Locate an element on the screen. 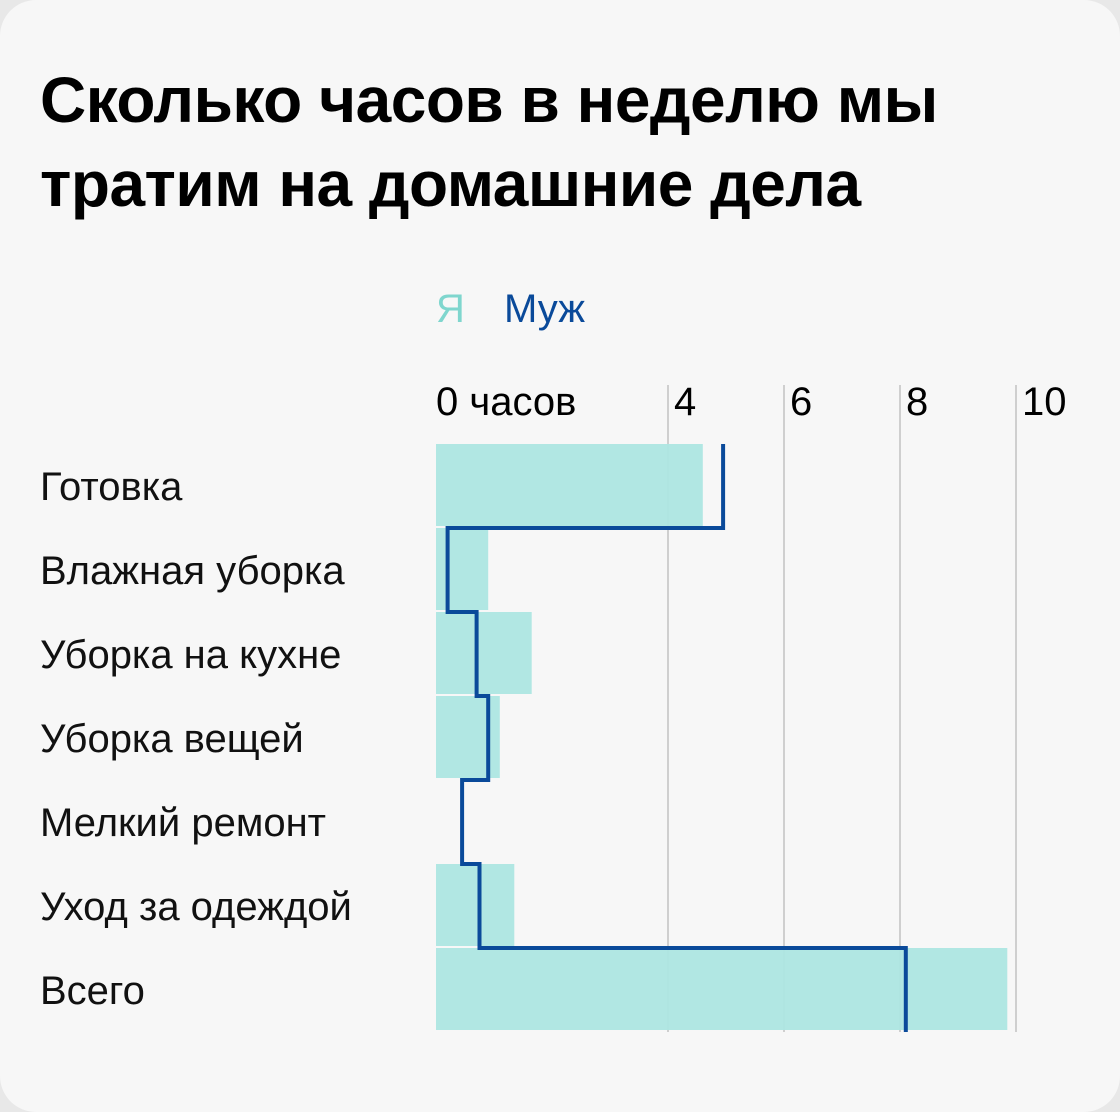 Image resolution: width=1120 pixels, height=1112 pixels. category-label: Уборка вещей is located at coordinates (172, 739).